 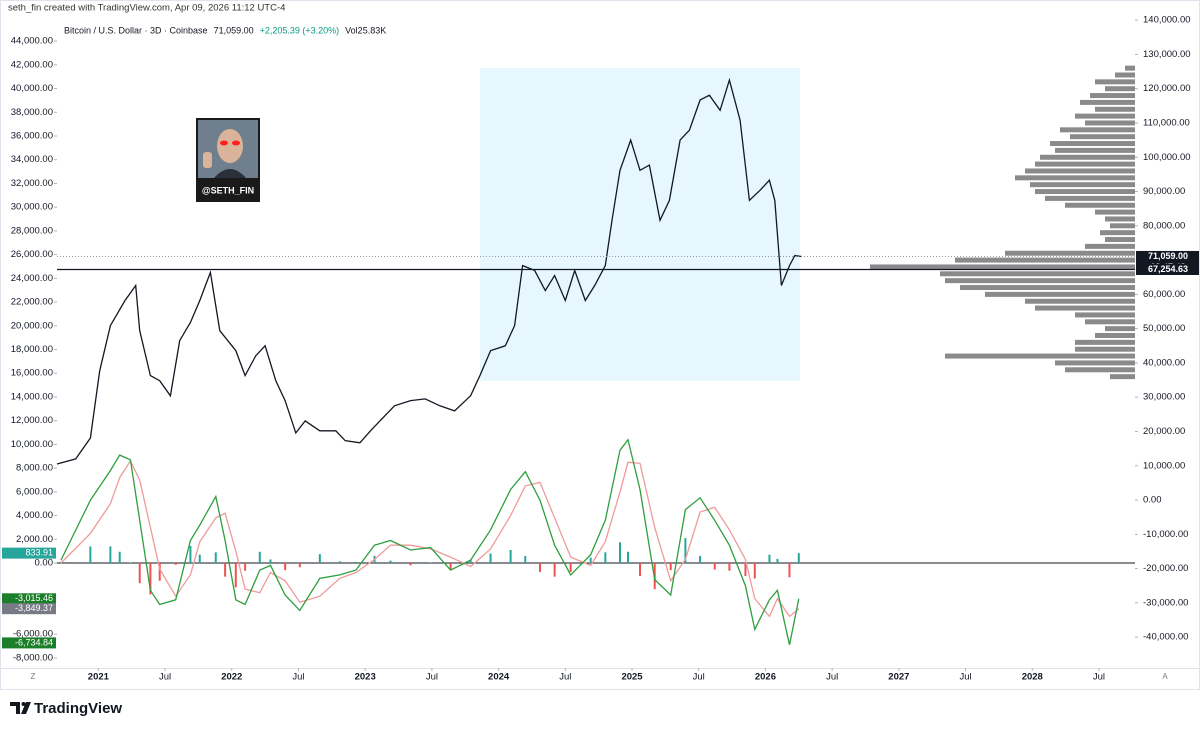 I want to click on indicator-label: 833.91, so click(x=39, y=553).